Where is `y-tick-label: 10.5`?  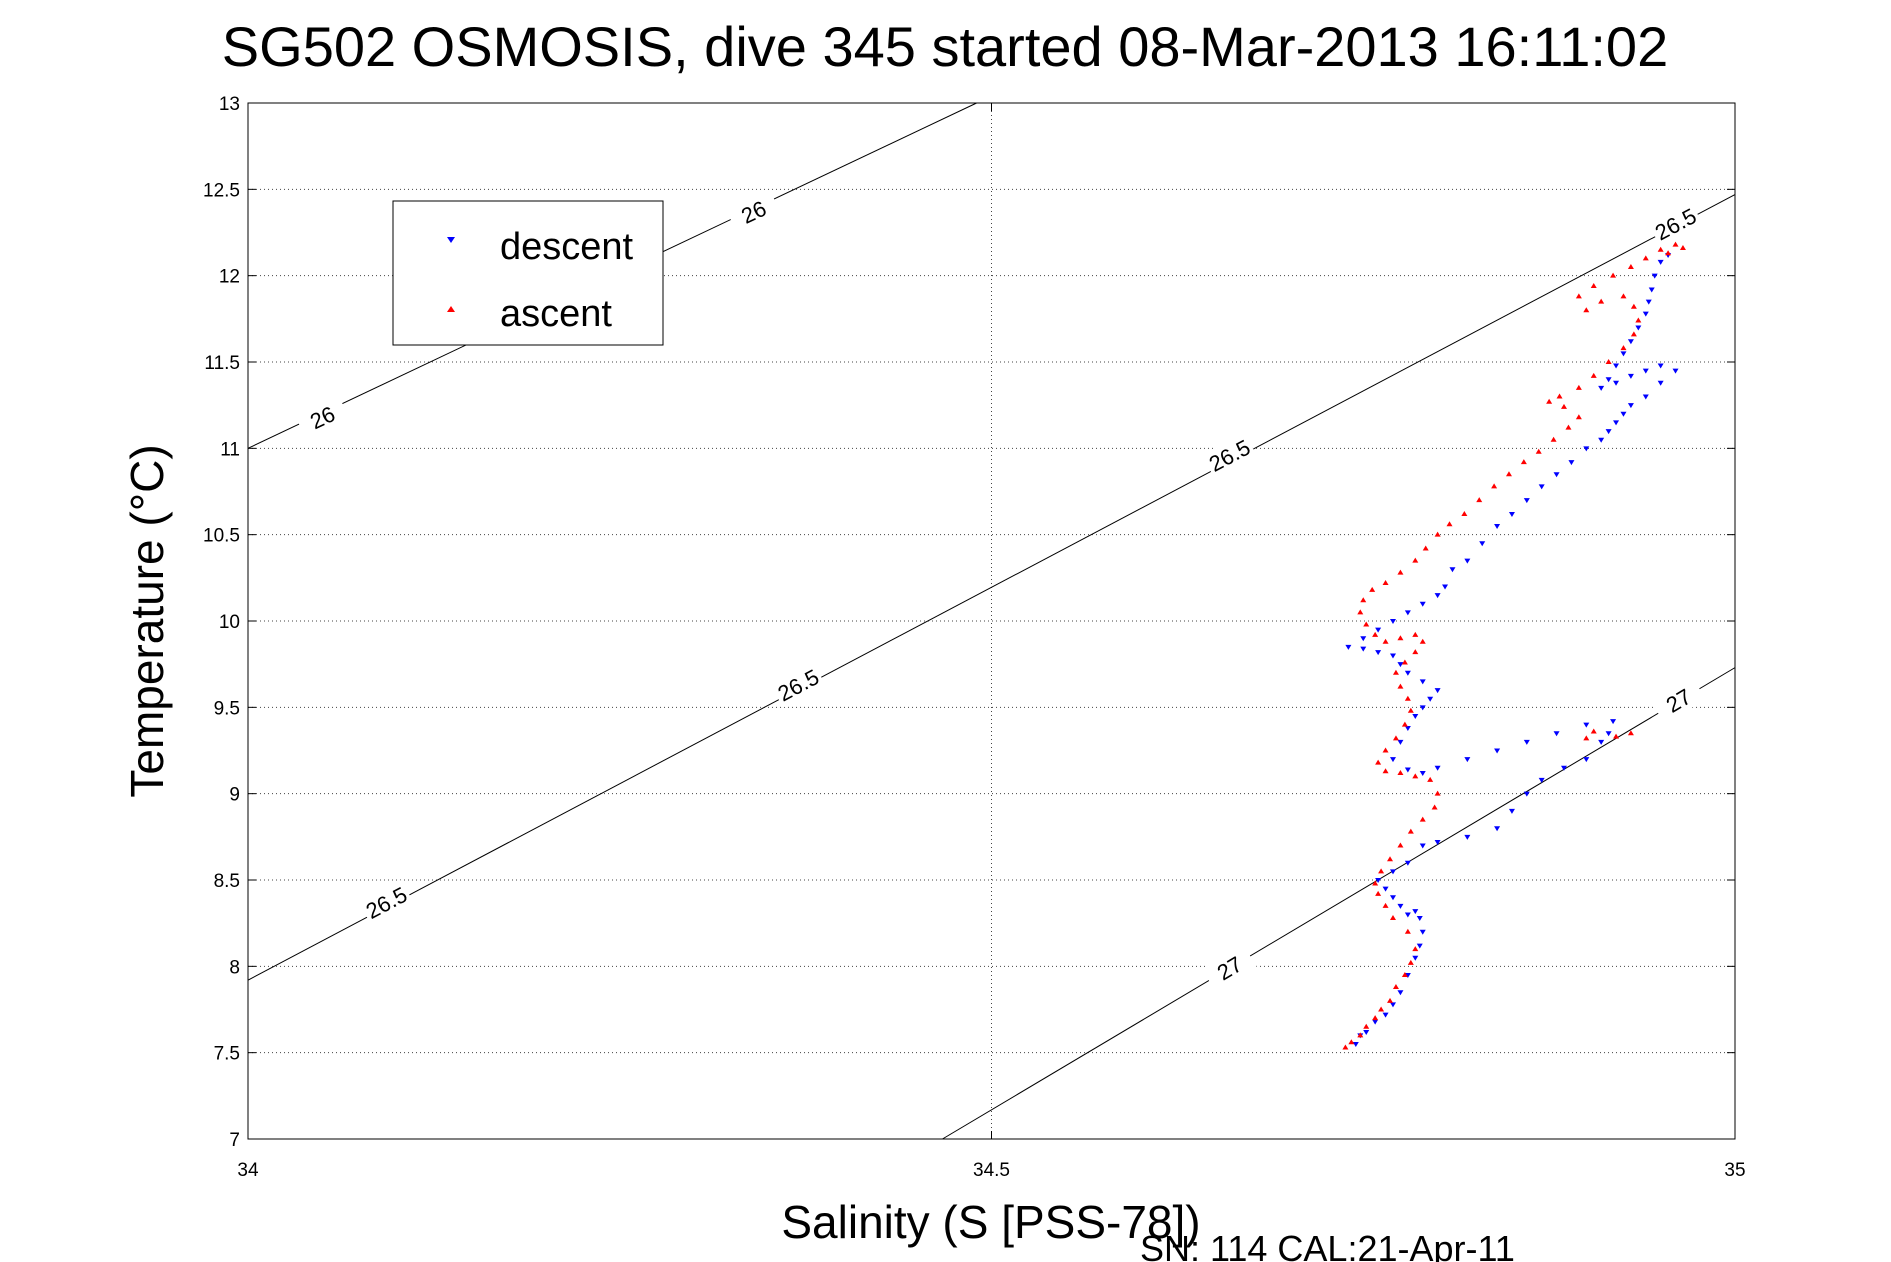 y-tick-label: 10.5 is located at coordinates (221, 536).